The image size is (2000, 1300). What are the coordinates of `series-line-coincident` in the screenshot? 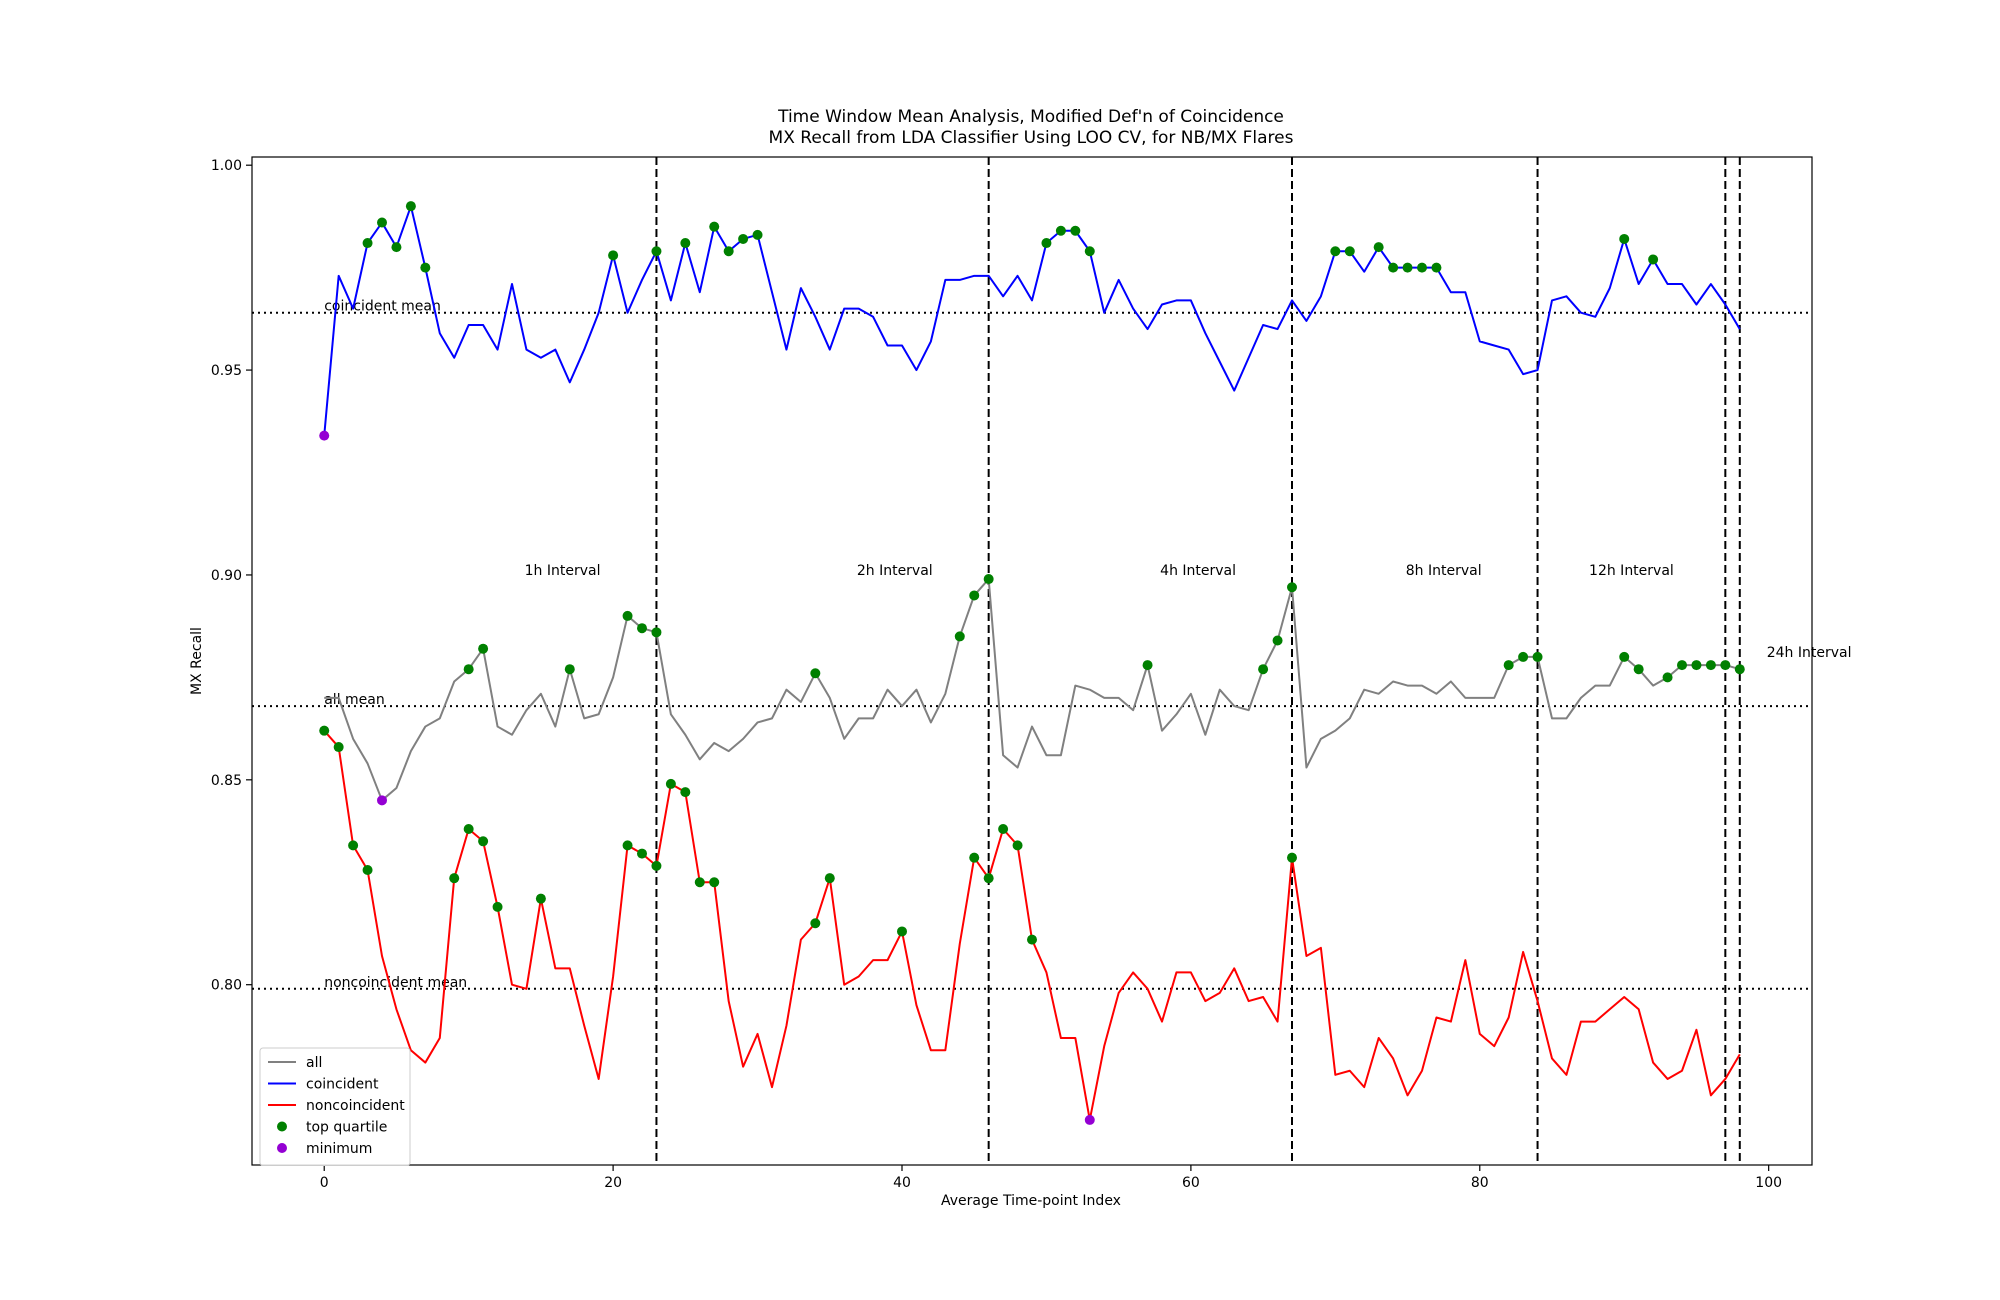 It's located at (1032, 320).